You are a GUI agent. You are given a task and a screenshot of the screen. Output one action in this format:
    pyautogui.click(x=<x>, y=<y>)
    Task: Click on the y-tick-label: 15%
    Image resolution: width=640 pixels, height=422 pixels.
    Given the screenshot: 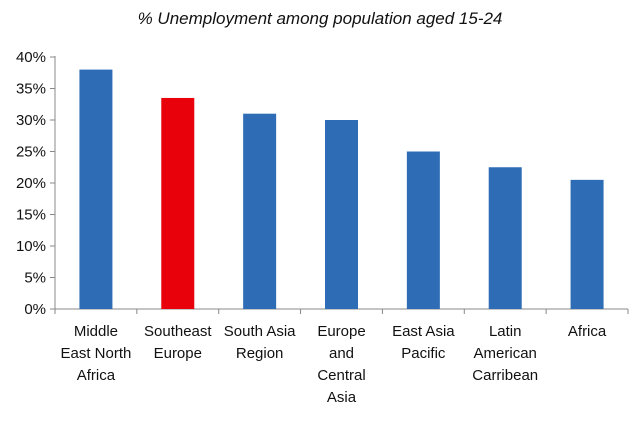 What is the action you would take?
    pyautogui.click(x=31, y=215)
    